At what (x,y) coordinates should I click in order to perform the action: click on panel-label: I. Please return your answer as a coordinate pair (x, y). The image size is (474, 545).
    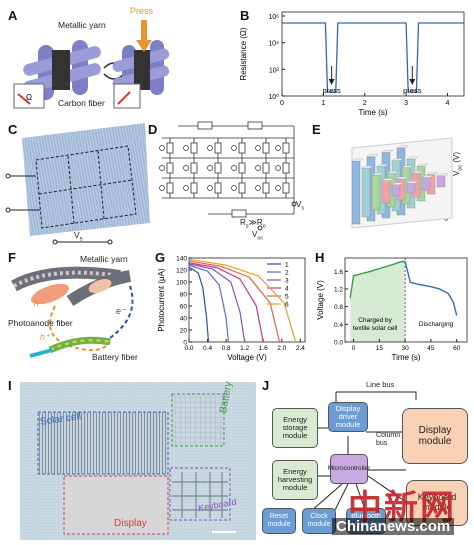
    Looking at the image, I should click on (10, 385).